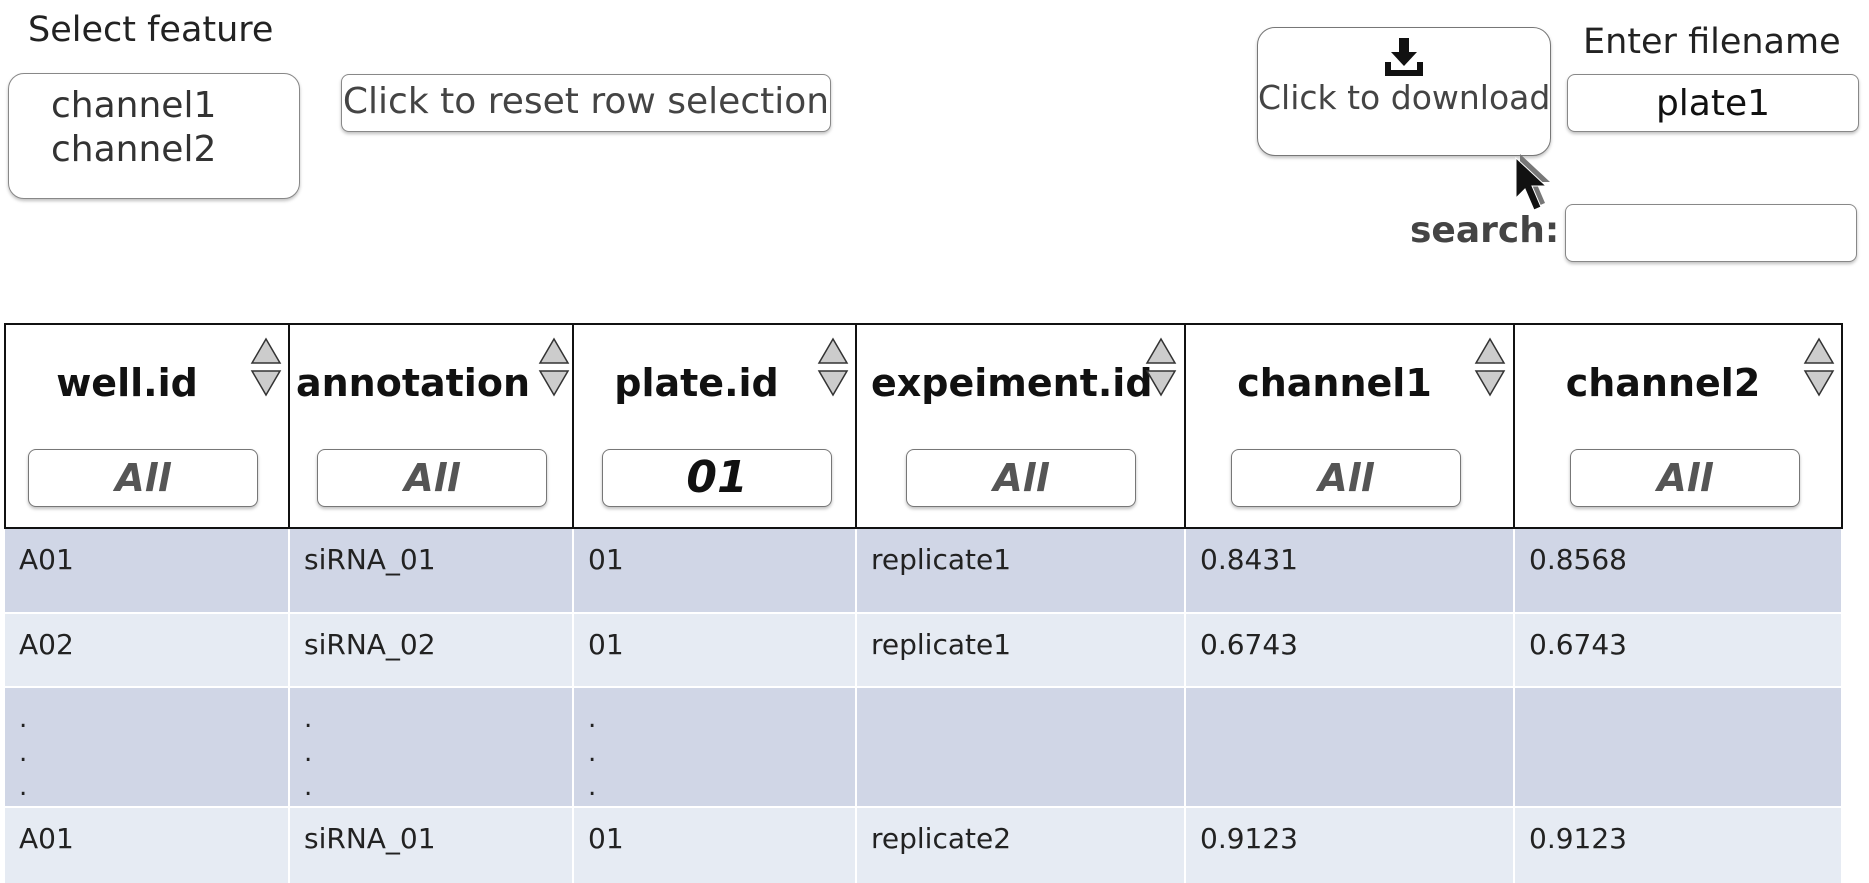 This screenshot has height=883, width=1869. What do you see at coordinates (1713, 103) in the screenshot?
I see `filename-input` at bounding box center [1713, 103].